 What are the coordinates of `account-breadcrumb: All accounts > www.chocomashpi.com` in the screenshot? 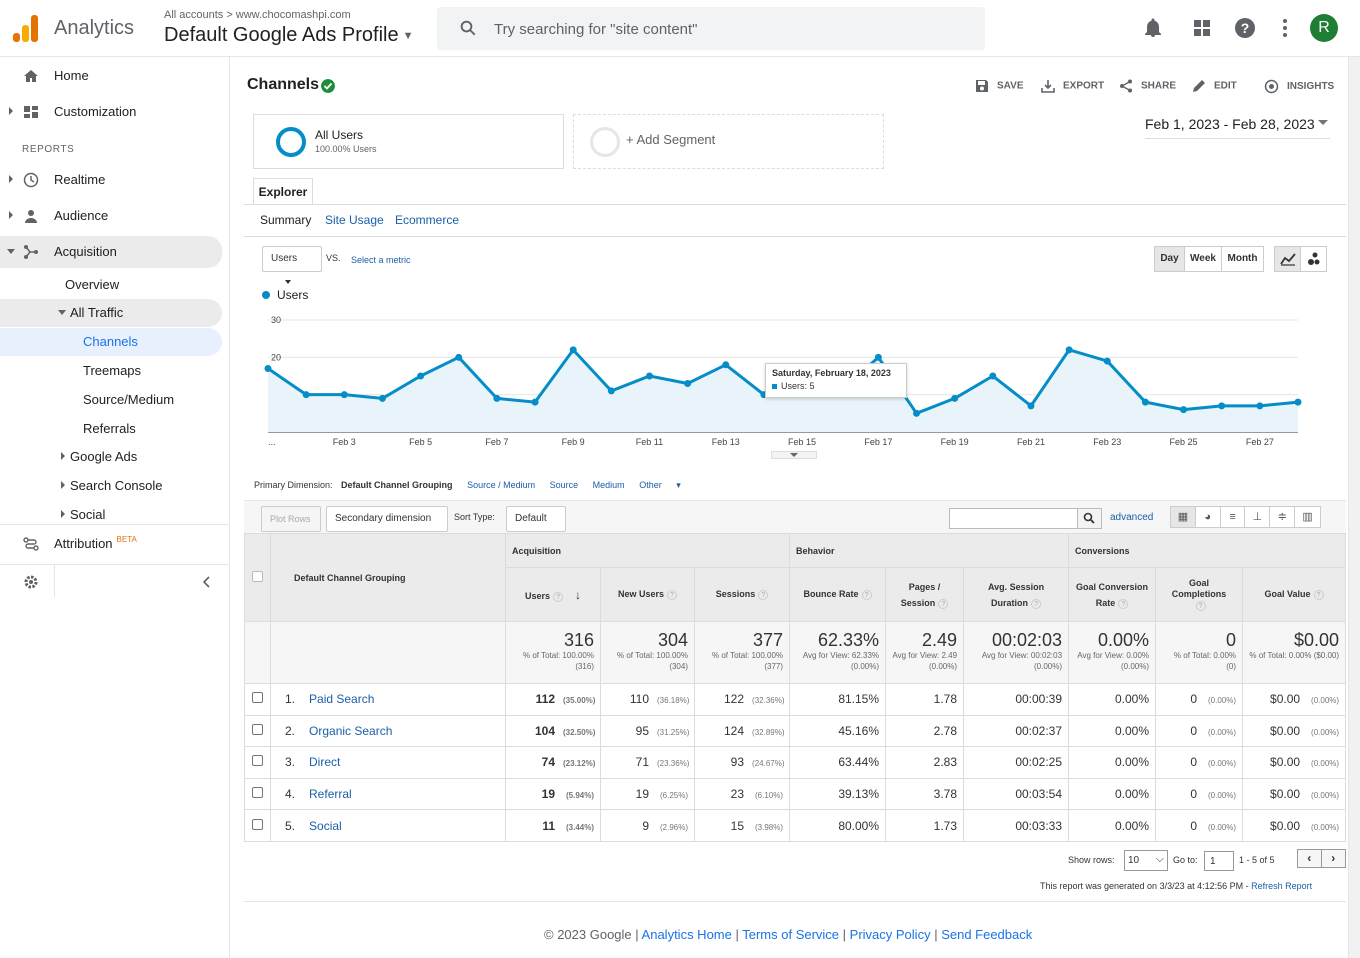 It's located at (257, 15).